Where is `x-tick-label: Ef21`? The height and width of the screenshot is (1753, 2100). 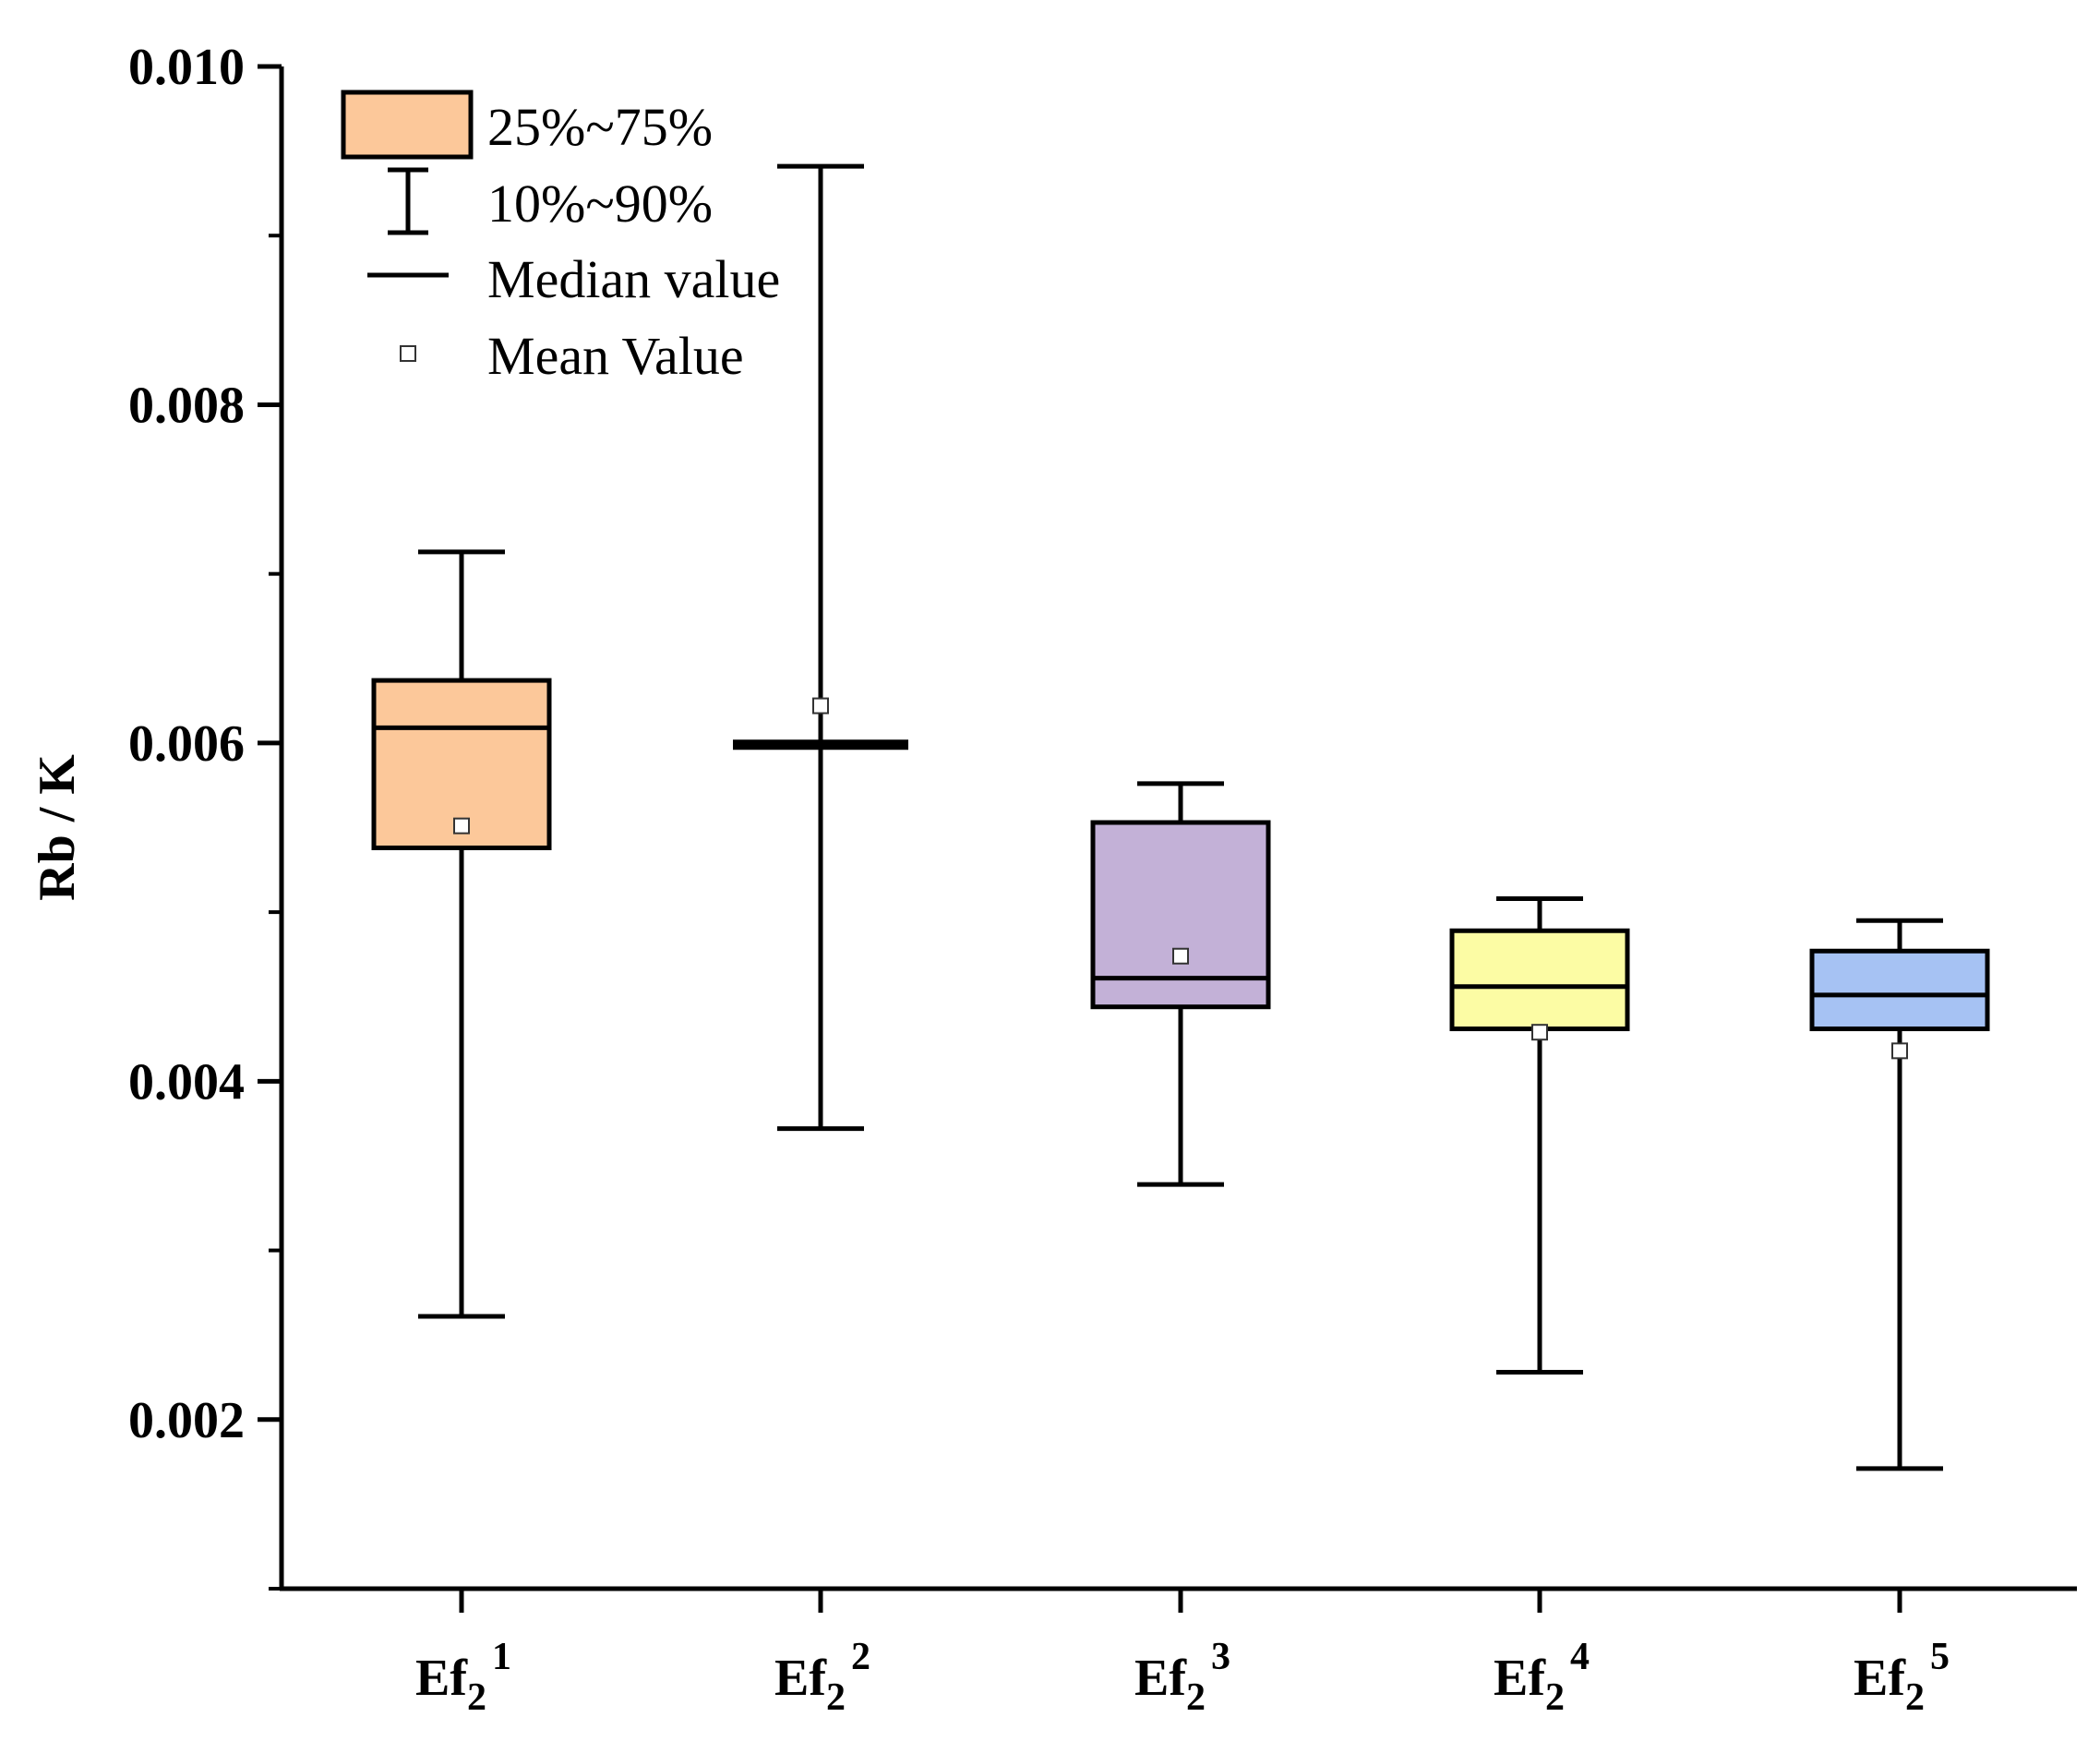
x-tick-label: Ef21 is located at coordinates (463, 1678).